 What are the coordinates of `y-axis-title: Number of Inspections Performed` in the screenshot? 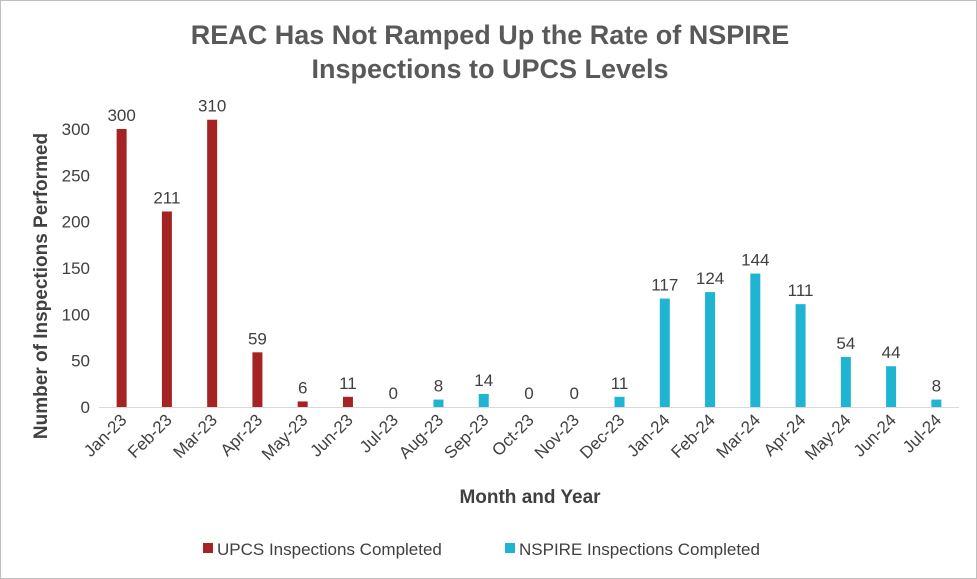 It's located at (41, 286).